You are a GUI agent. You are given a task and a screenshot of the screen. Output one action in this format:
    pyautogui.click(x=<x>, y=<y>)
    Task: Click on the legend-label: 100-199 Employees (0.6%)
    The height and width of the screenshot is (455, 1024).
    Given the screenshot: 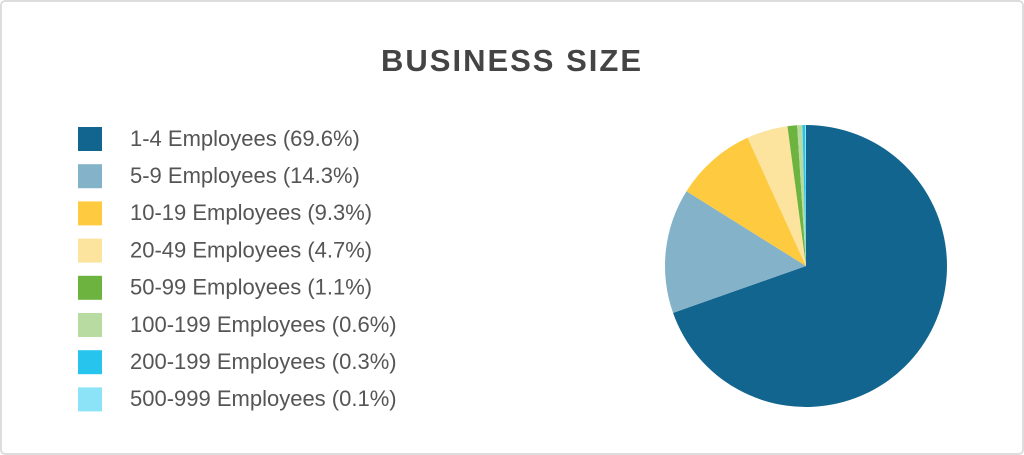 What is the action you would take?
    pyautogui.click(x=263, y=324)
    